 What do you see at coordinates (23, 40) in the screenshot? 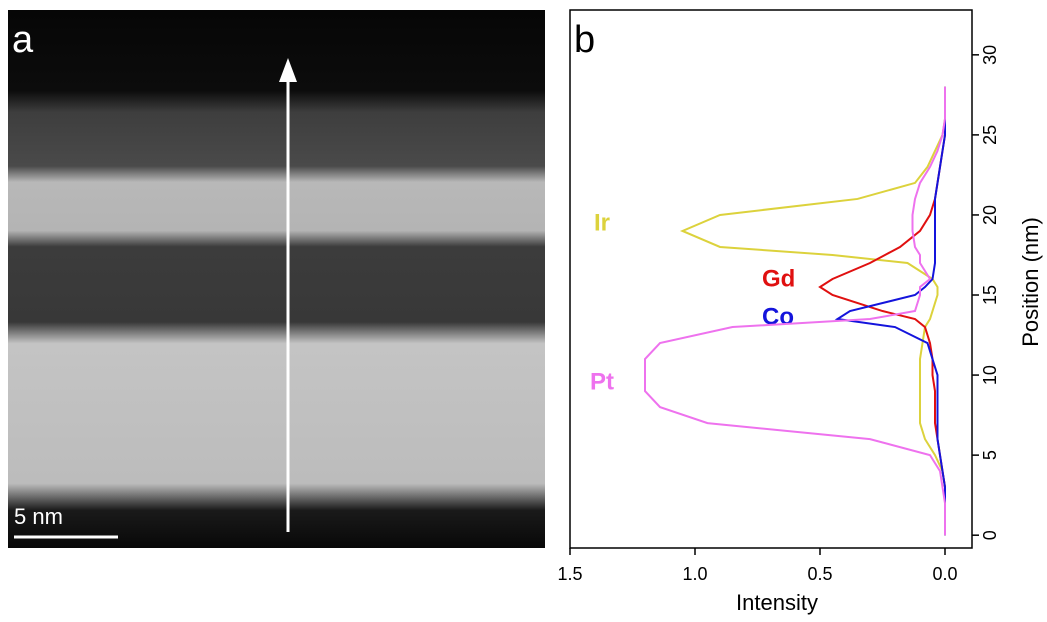
I see `panel-label: a` at bounding box center [23, 40].